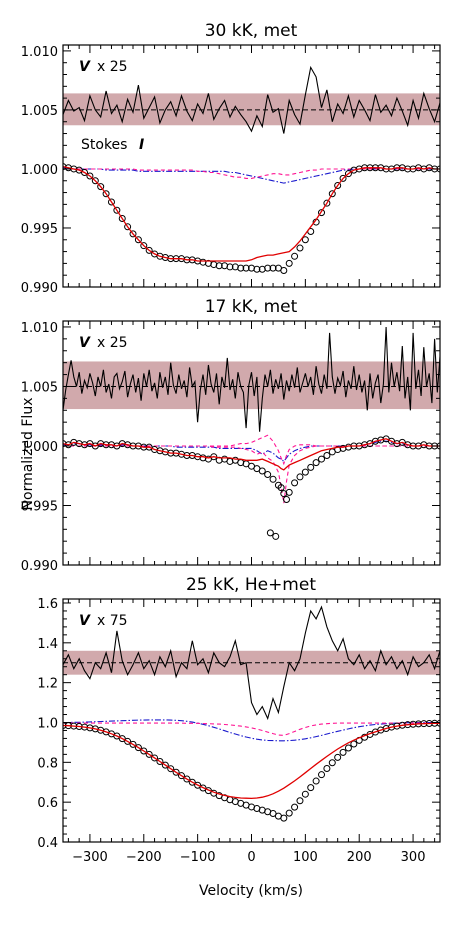 The image size is (463, 926). What do you see at coordinates (47, 723) in the screenshot?
I see `y-tick-label: 1.0` at bounding box center [47, 723].